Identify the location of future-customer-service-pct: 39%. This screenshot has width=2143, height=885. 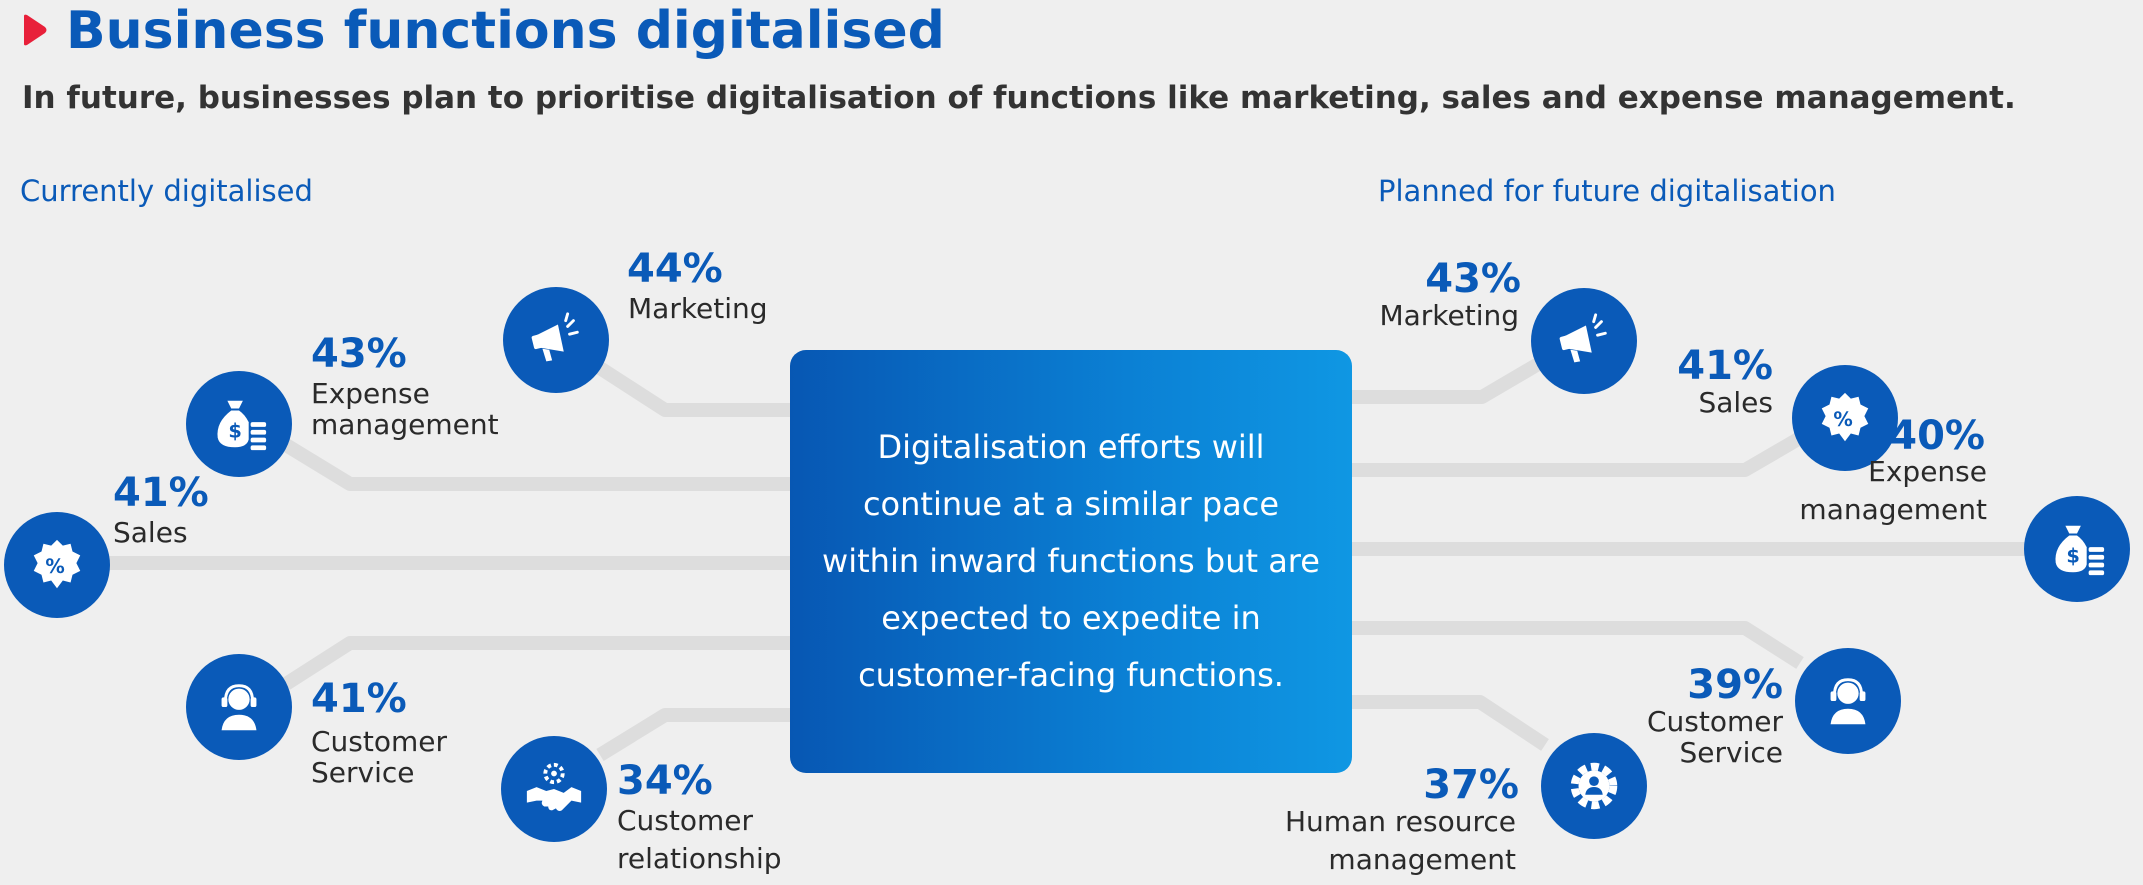
(1735, 685).